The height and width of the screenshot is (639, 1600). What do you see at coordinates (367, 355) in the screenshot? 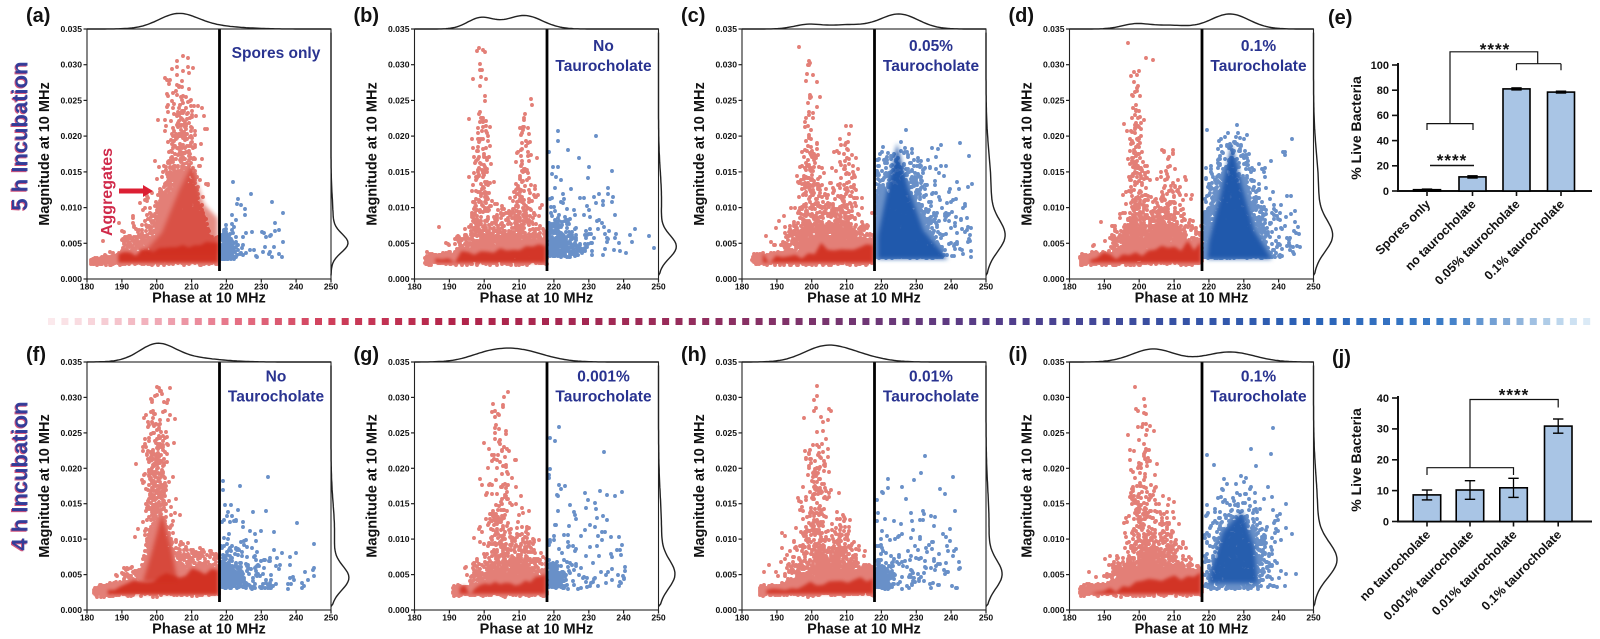
I see `svg-text: (g)` at bounding box center [367, 355].